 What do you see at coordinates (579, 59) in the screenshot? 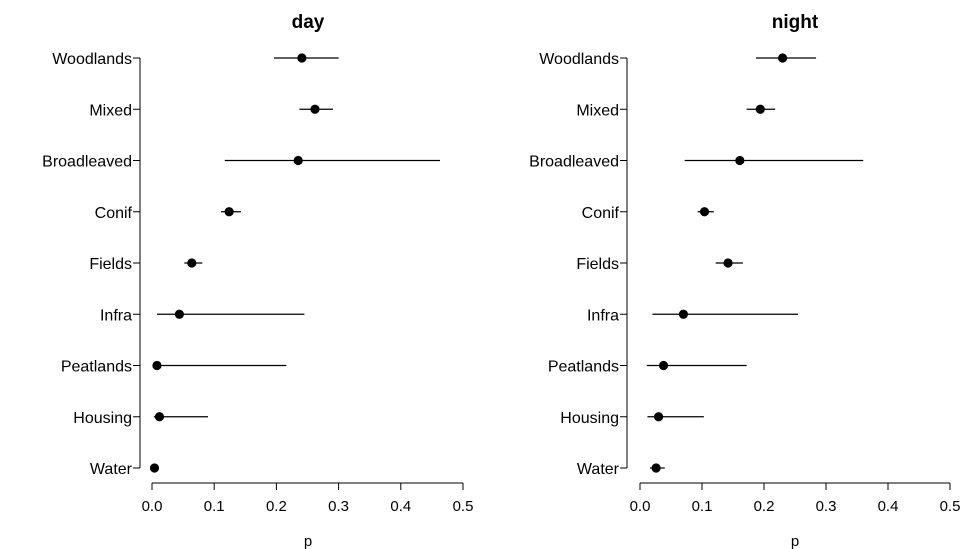
I see `y-tick-label-night: Woodlands` at bounding box center [579, 59].